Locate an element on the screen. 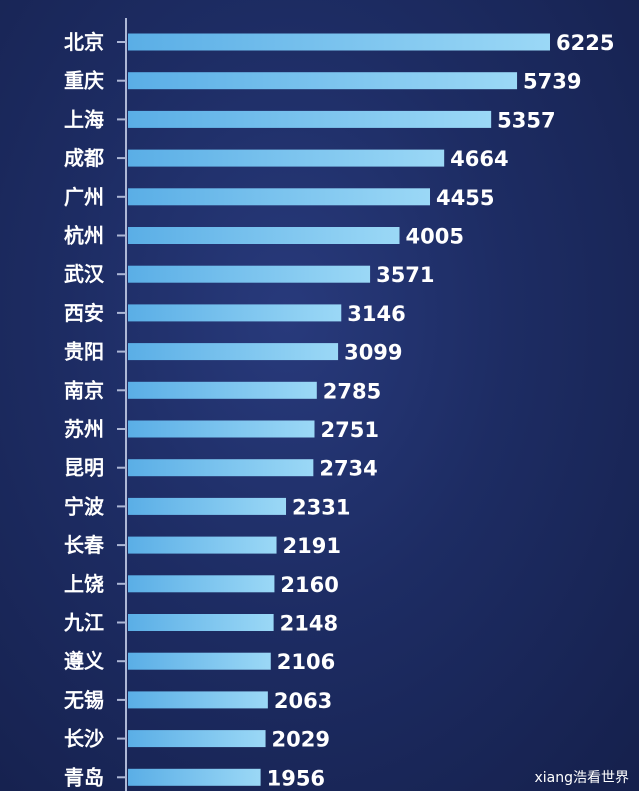 The image size is (639, 791). value-label: 4005 is located at coordinates (435, 237).